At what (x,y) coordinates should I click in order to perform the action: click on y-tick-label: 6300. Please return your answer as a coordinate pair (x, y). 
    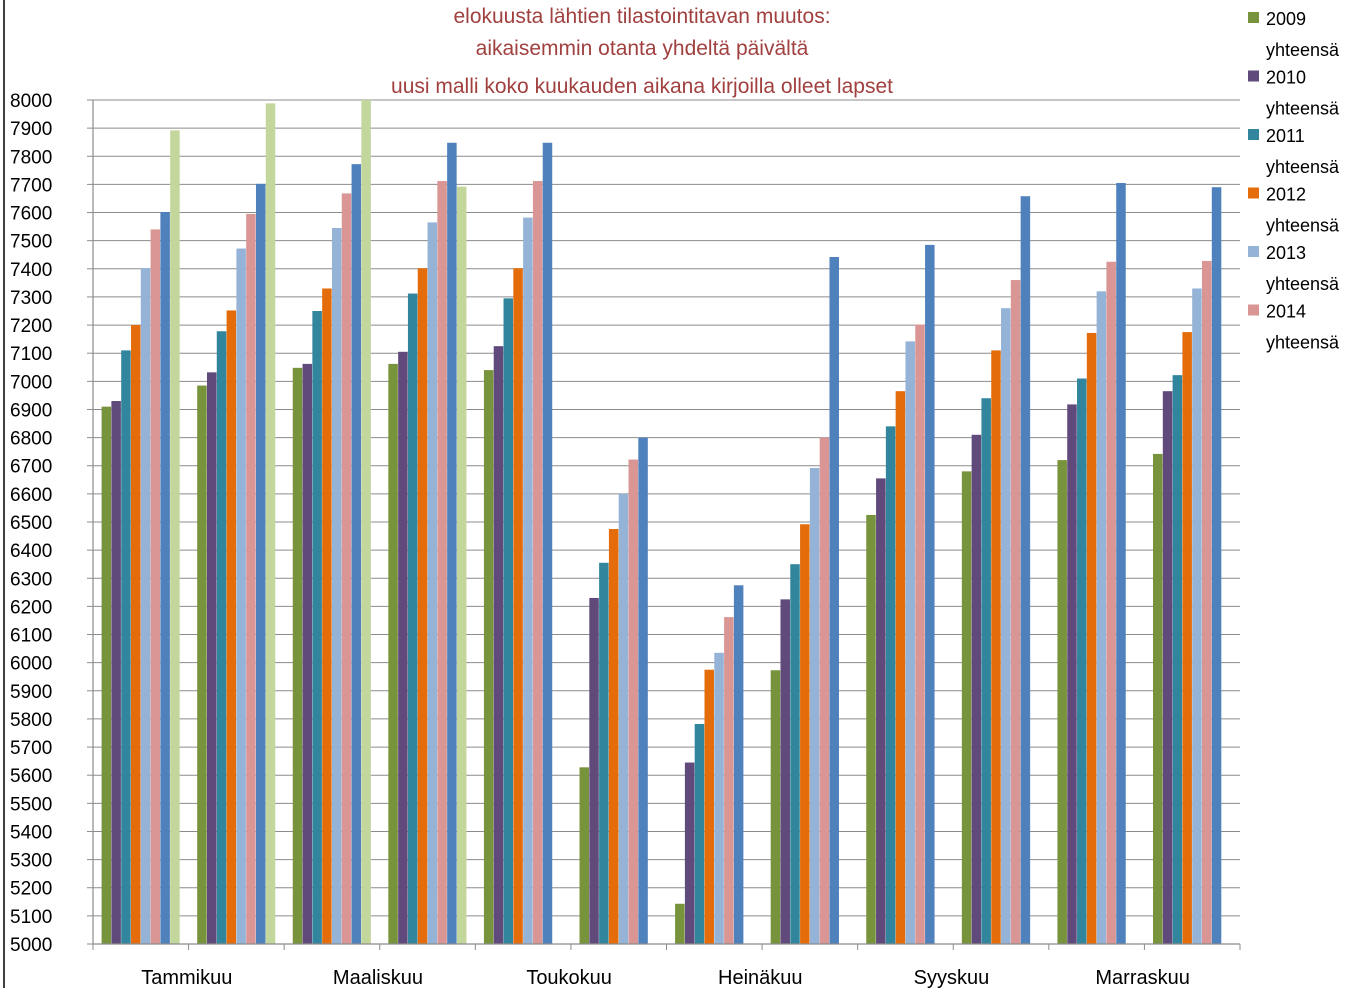
    Looking at the image, I should click on (31, 579).